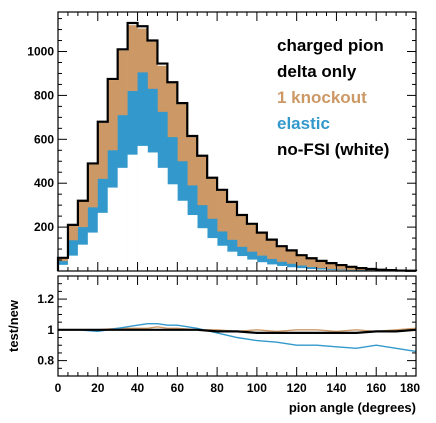 The width and height of the screenshot is (436, 423). What do you see at coordinates (112, 229) in the screenshot?
I see `bar-no-fsi-white--5` at bounding box center [112, 229].